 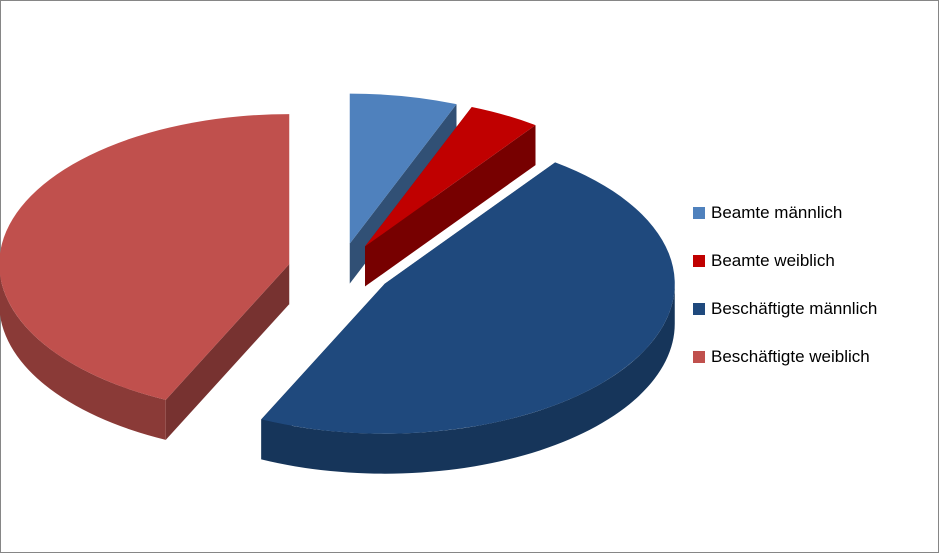 What do you see at coordinates (403, 168) in the screenshot?
I see `pie-slice-beamte-maennlich-top` at bounding box center [403, 168].